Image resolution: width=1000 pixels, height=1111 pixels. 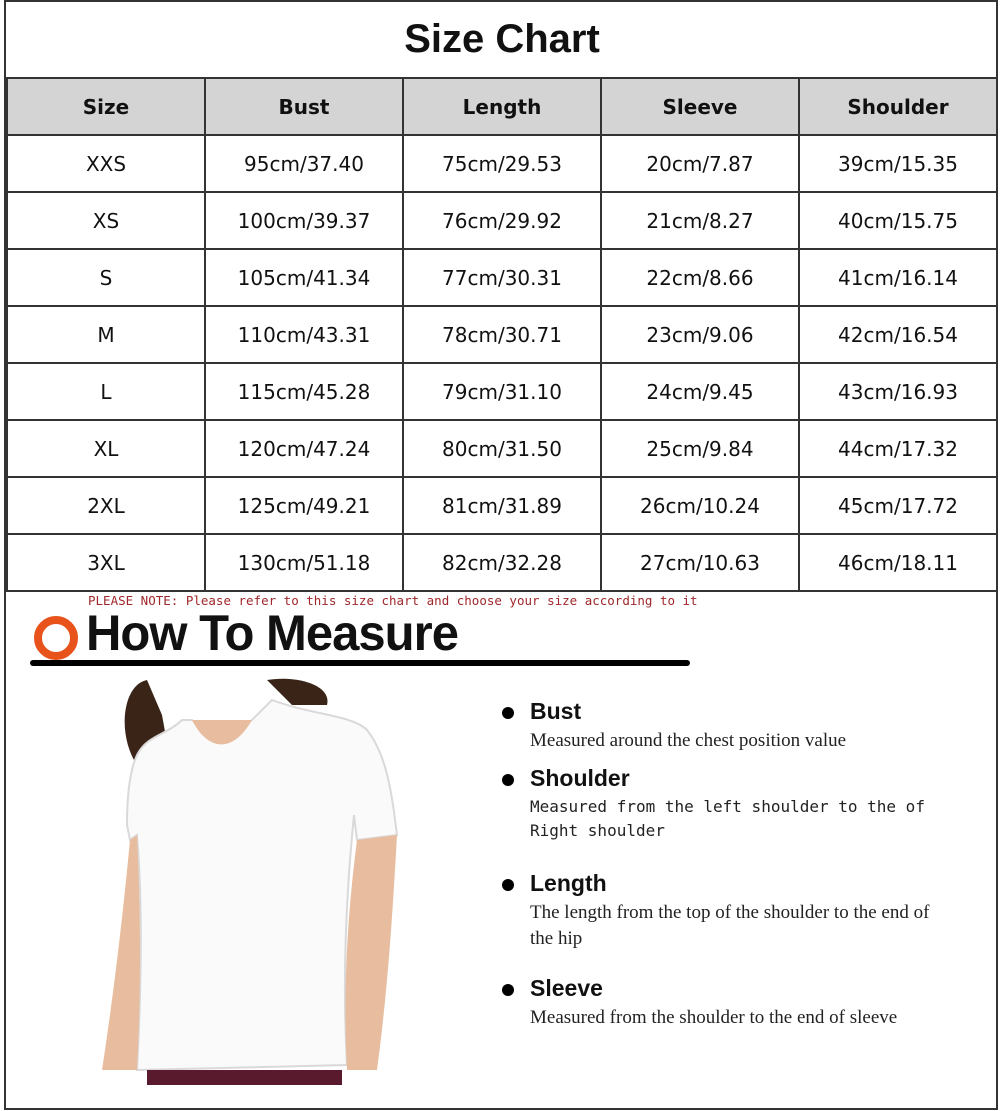 What do you see at coordinates (304, 277) in the screenshot?
I see `cell-bust: 105cm/41.34` at bounding box center [304, 277].